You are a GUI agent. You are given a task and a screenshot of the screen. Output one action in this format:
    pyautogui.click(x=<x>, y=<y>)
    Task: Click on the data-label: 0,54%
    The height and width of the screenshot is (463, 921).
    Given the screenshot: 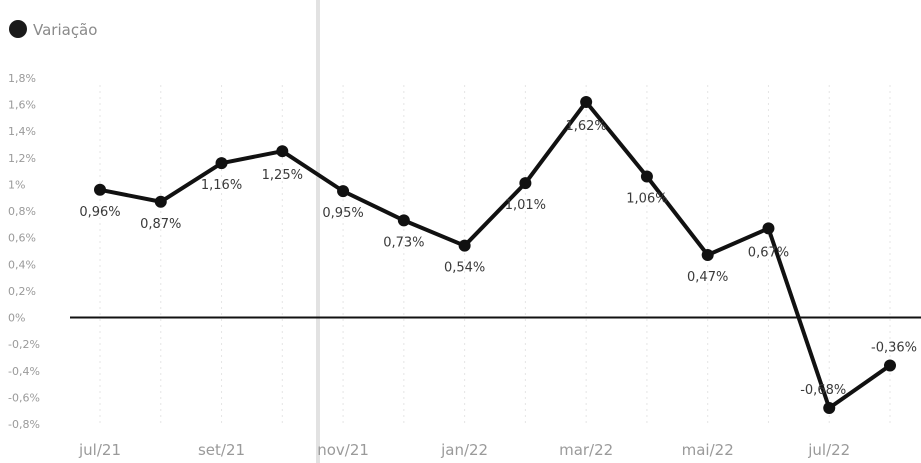 What is the action you would take?
    pyautogui.click(x=464, y=268)
    